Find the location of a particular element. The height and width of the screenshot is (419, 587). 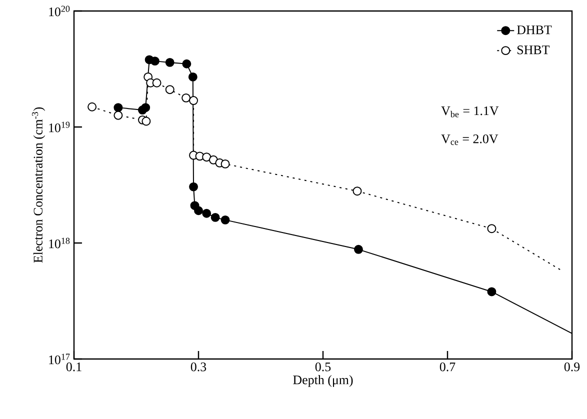

y-axis-title: Electron Concentration (cm$^{-3}$) is located at coordinates (39, 185).